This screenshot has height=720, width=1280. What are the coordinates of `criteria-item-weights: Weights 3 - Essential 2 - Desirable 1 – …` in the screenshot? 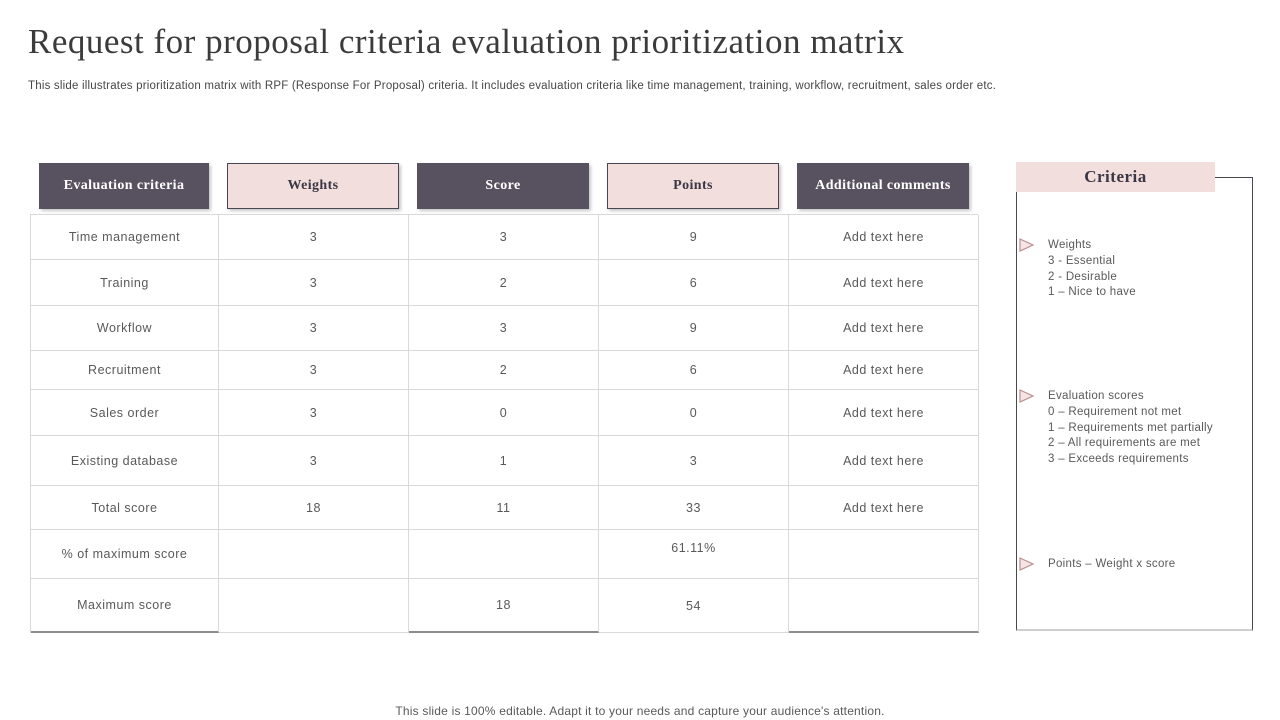 It's located at (1077, 269).